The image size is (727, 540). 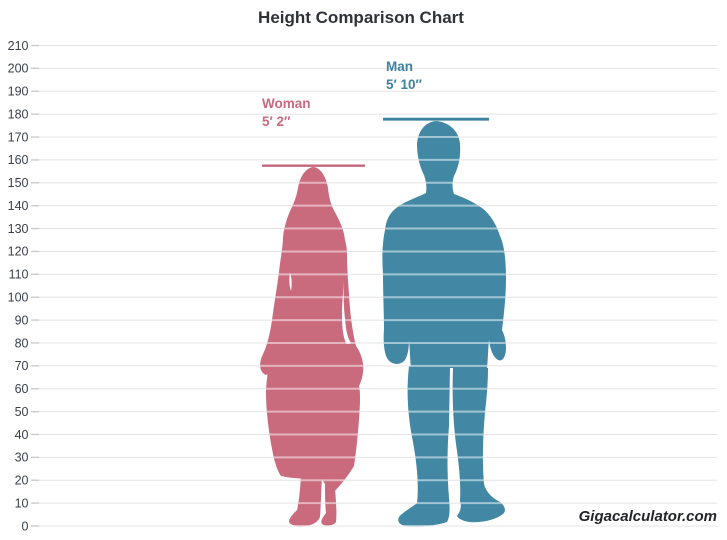 I want to click on y-tick-label: 110, so click(x=19, y=275).